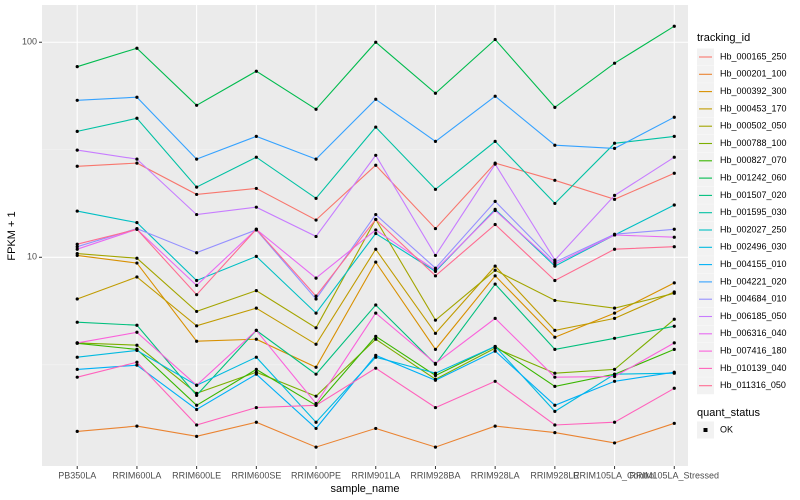 This screenshot has width=800, height=500. I want to click on legend-label: Hb_007416_180, so click(753, 350).